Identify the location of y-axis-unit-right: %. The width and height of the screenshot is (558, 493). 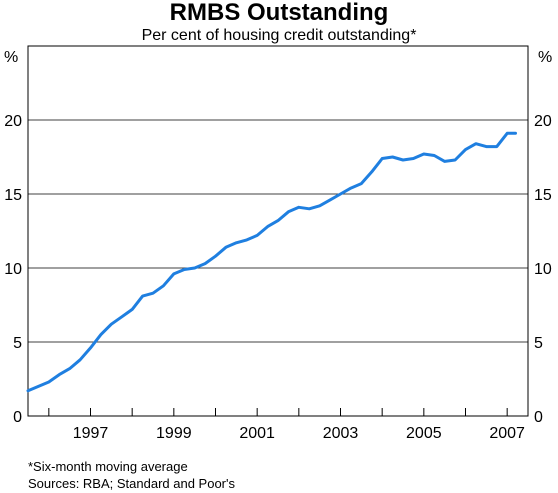
(545, 57).